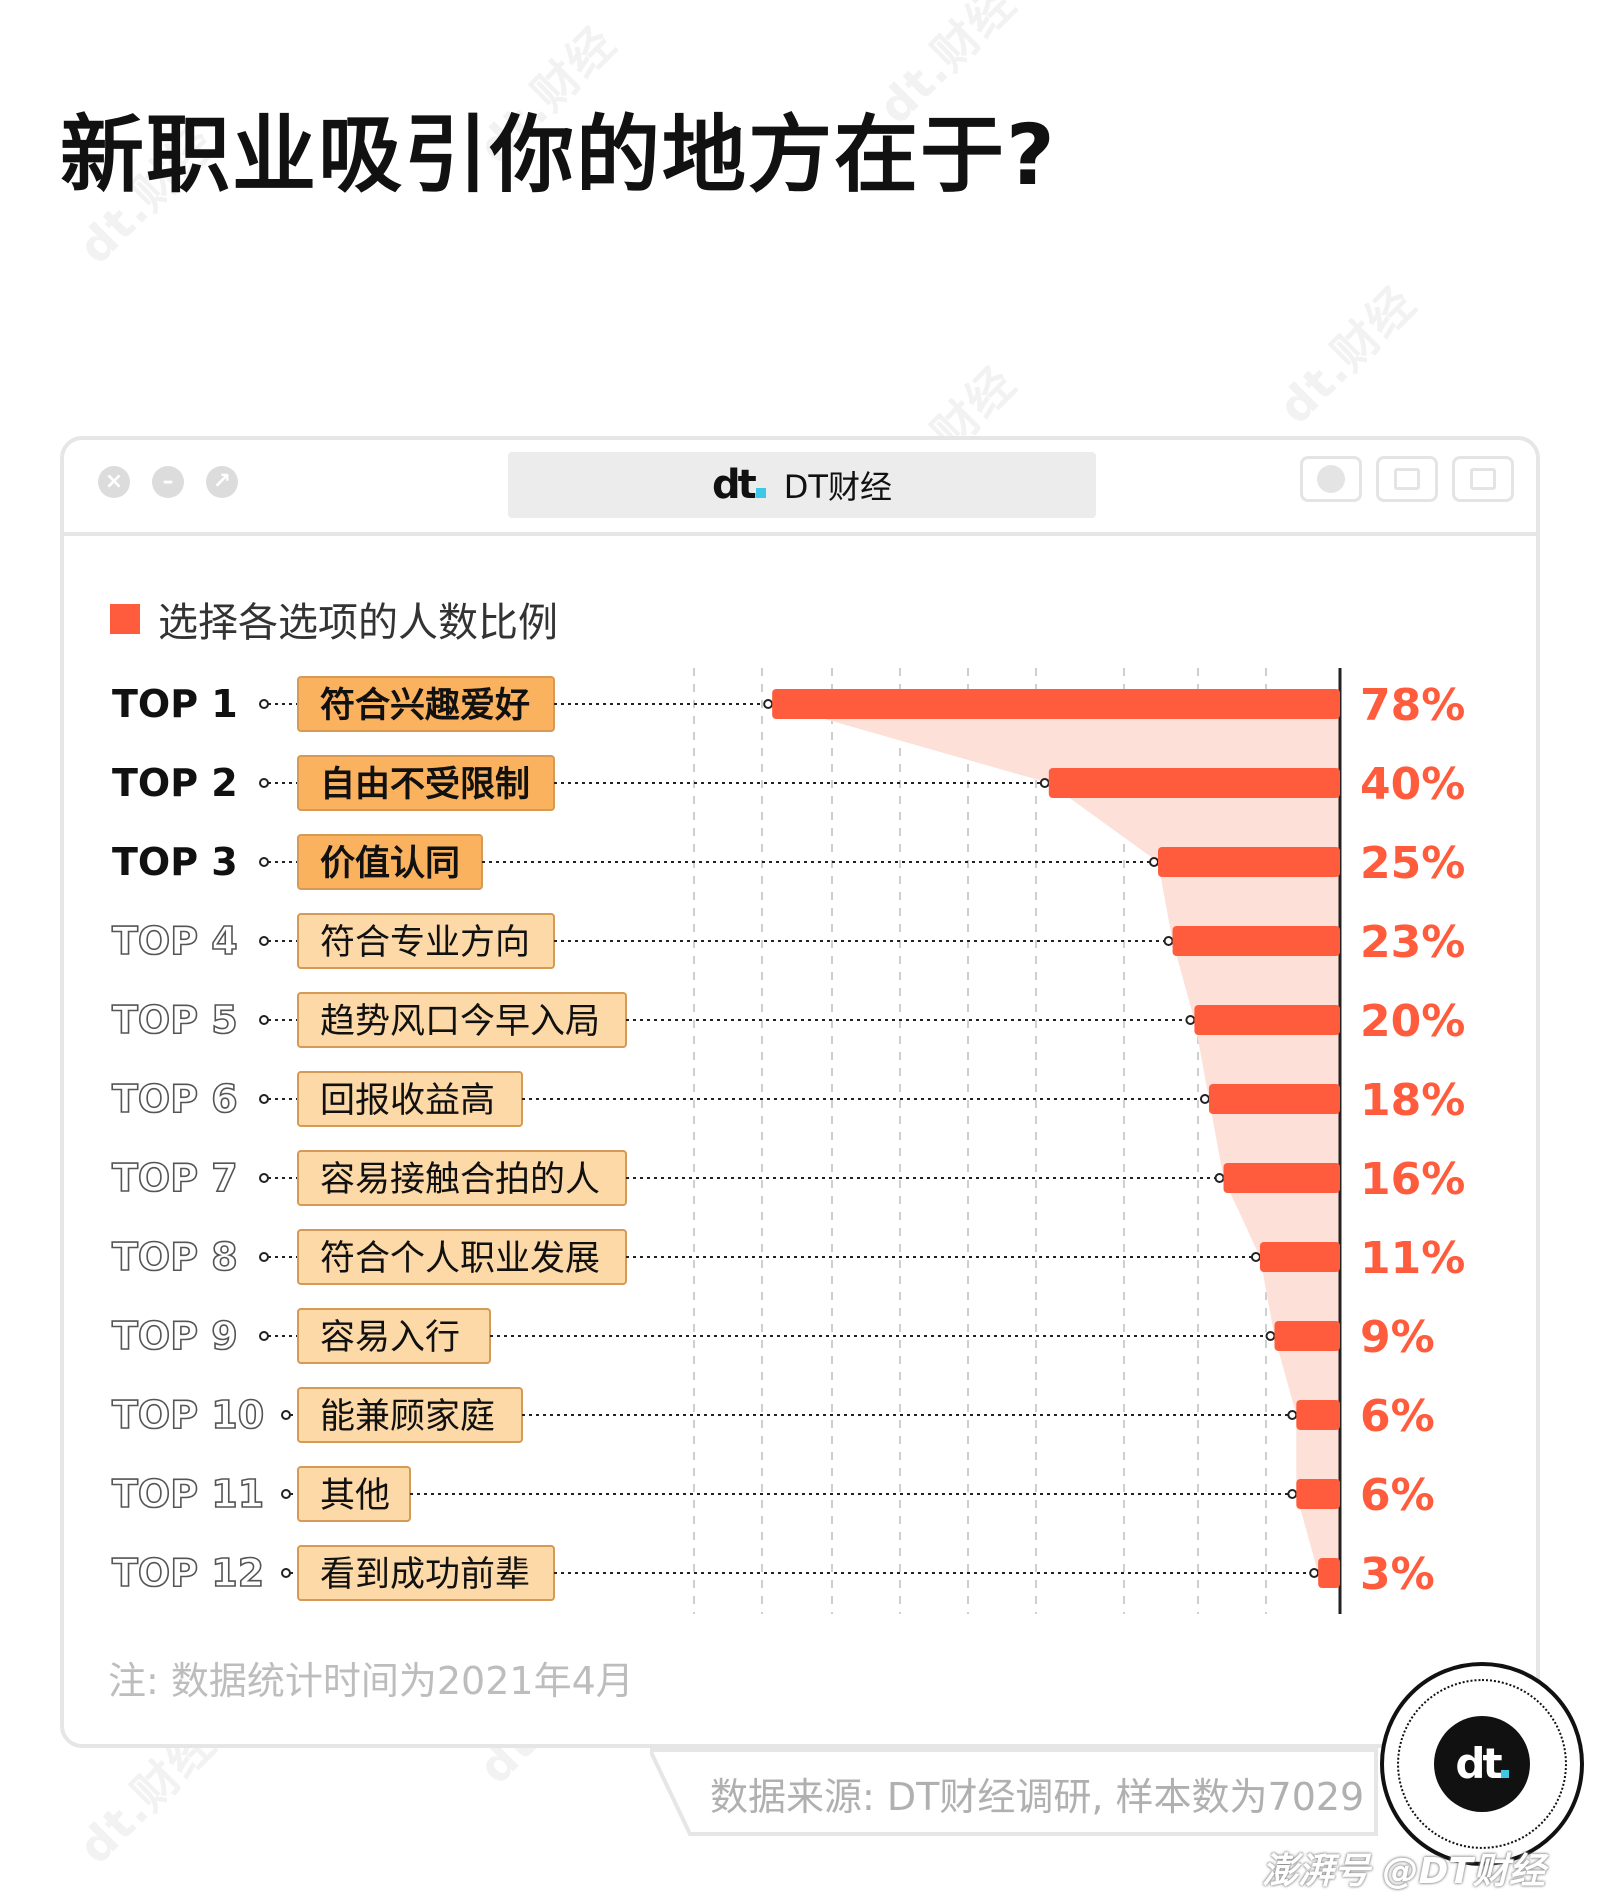 This screenshot has height=1898, width=1601. I want to click on value-label: 78%, so click(1412, 705).